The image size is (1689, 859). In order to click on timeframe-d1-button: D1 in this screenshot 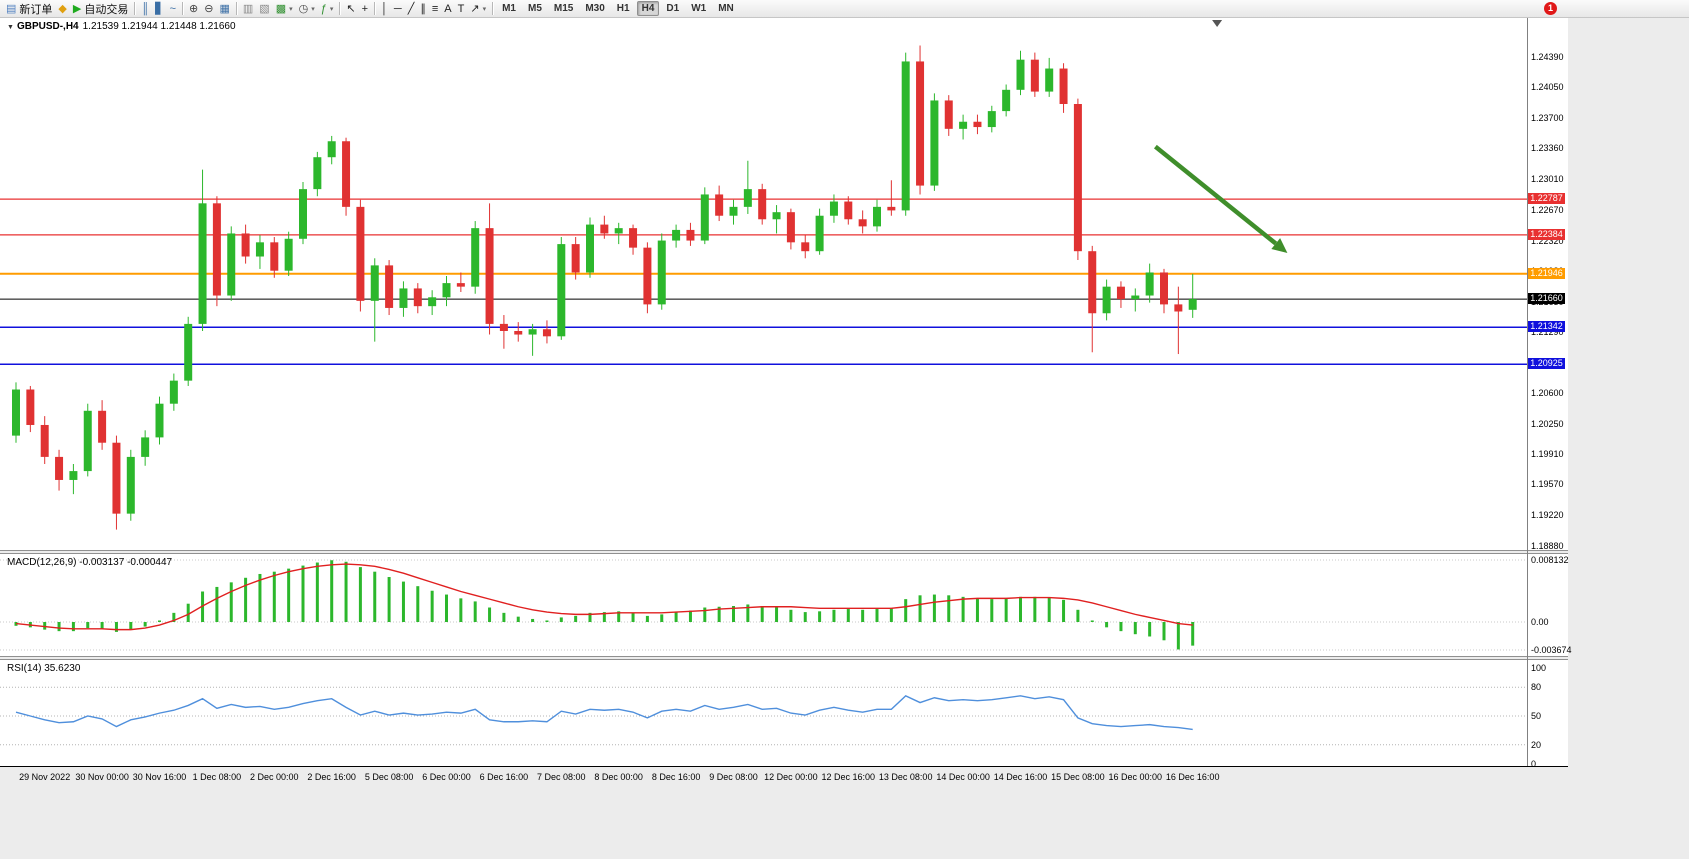, I will do `click(673, 8)`.